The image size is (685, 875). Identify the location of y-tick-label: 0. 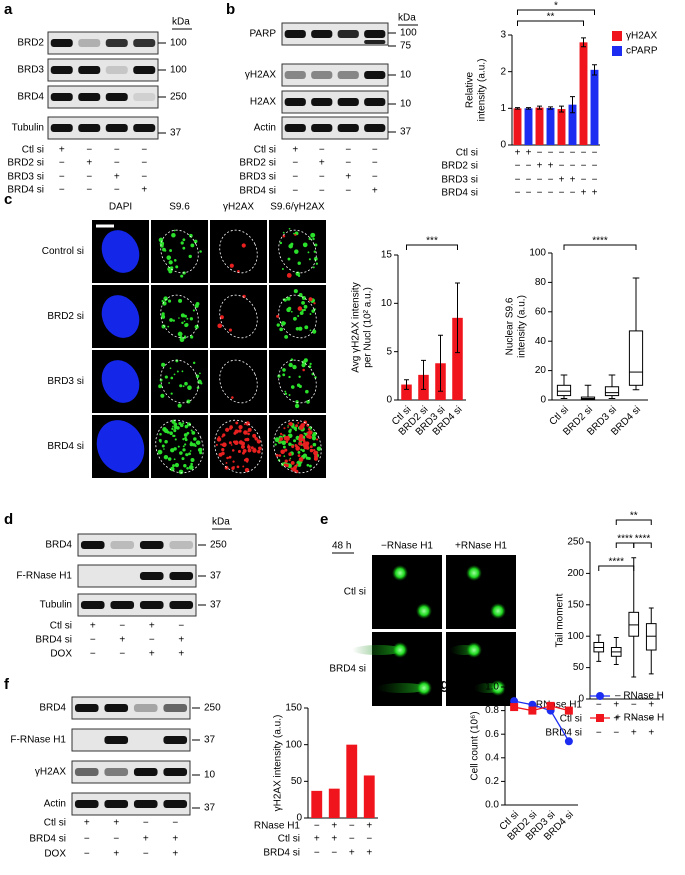
(503, 145).